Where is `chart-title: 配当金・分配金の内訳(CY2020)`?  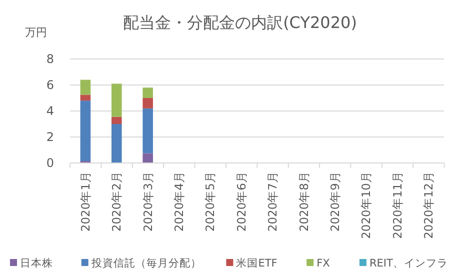
chart-title: 配当金・分配金の内訳(CY2020) is located at coordinates (240, 22).